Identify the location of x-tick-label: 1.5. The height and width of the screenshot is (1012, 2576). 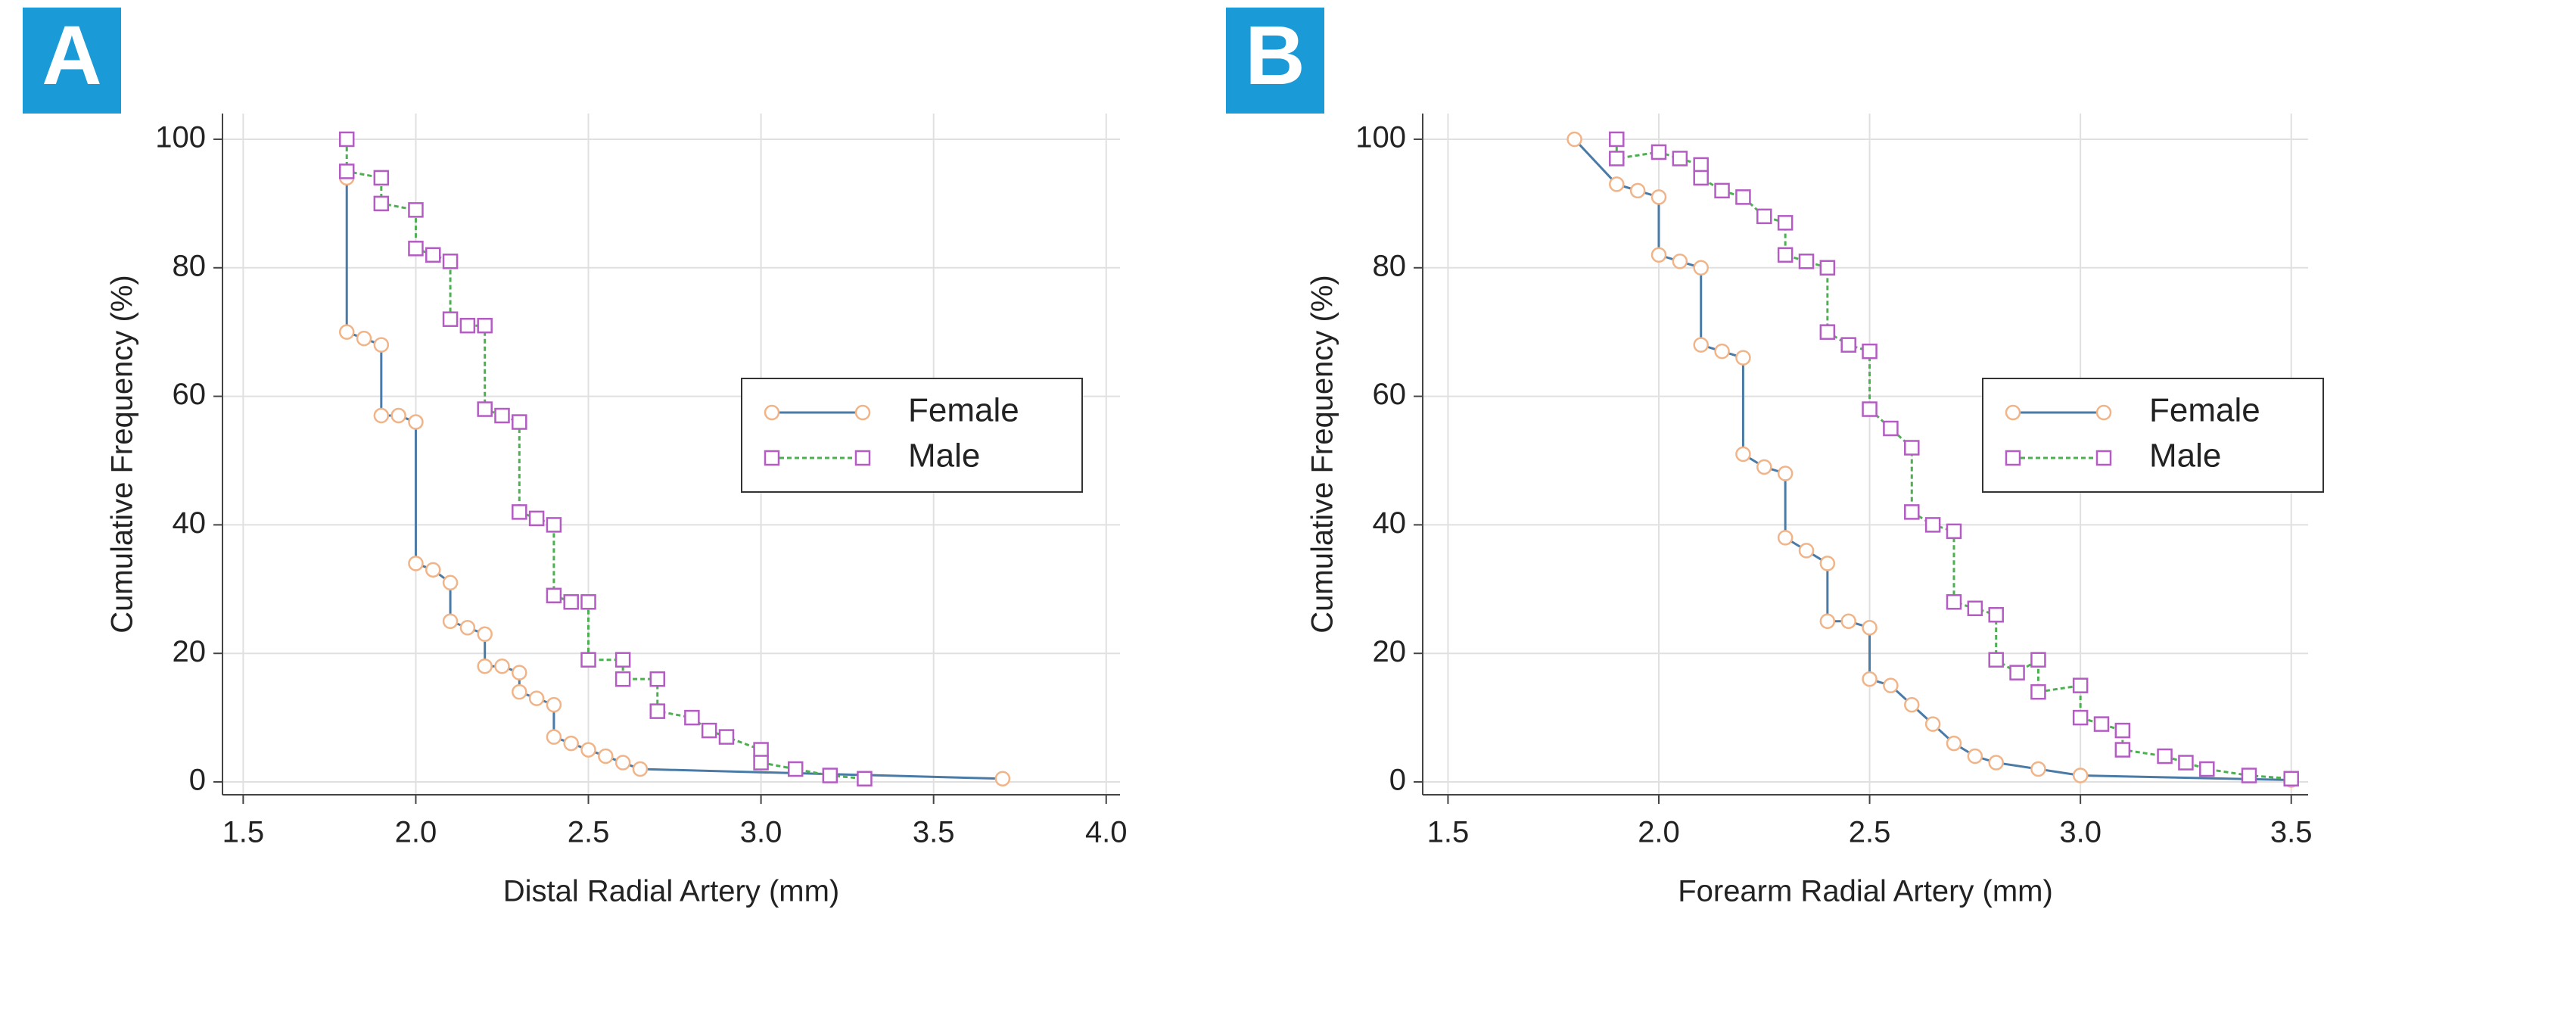
(243, 833).